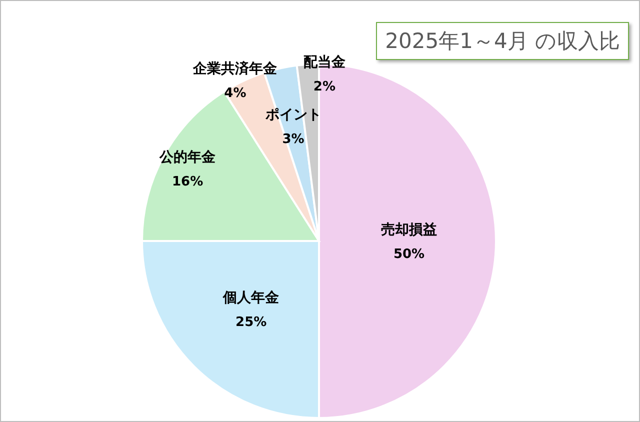 The image size is (640, 422). I want to click on data-label: 4%, so click(235, 93).